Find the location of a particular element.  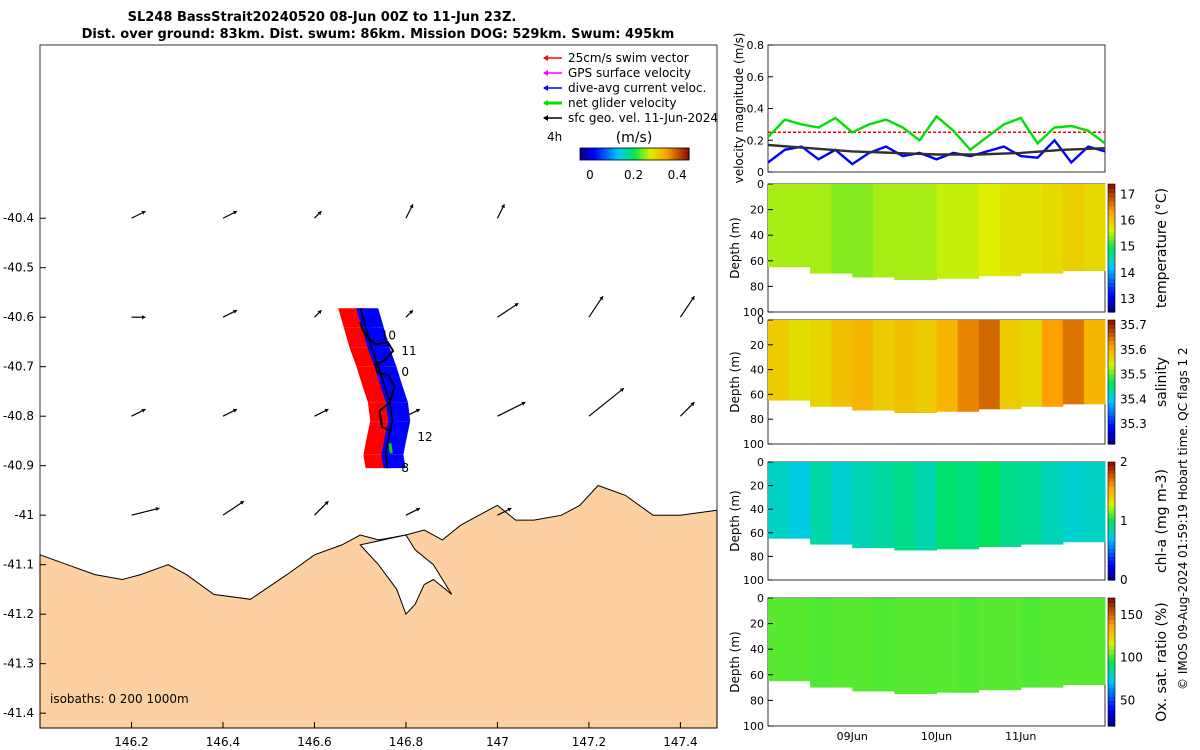

x-tick-label: 146.6 is located at coordinates (314, 742).